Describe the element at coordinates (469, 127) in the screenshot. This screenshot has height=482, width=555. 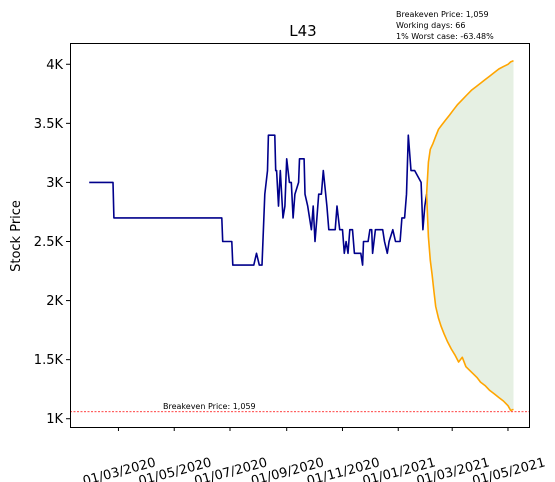
I see `upper-projection-line` at that location.